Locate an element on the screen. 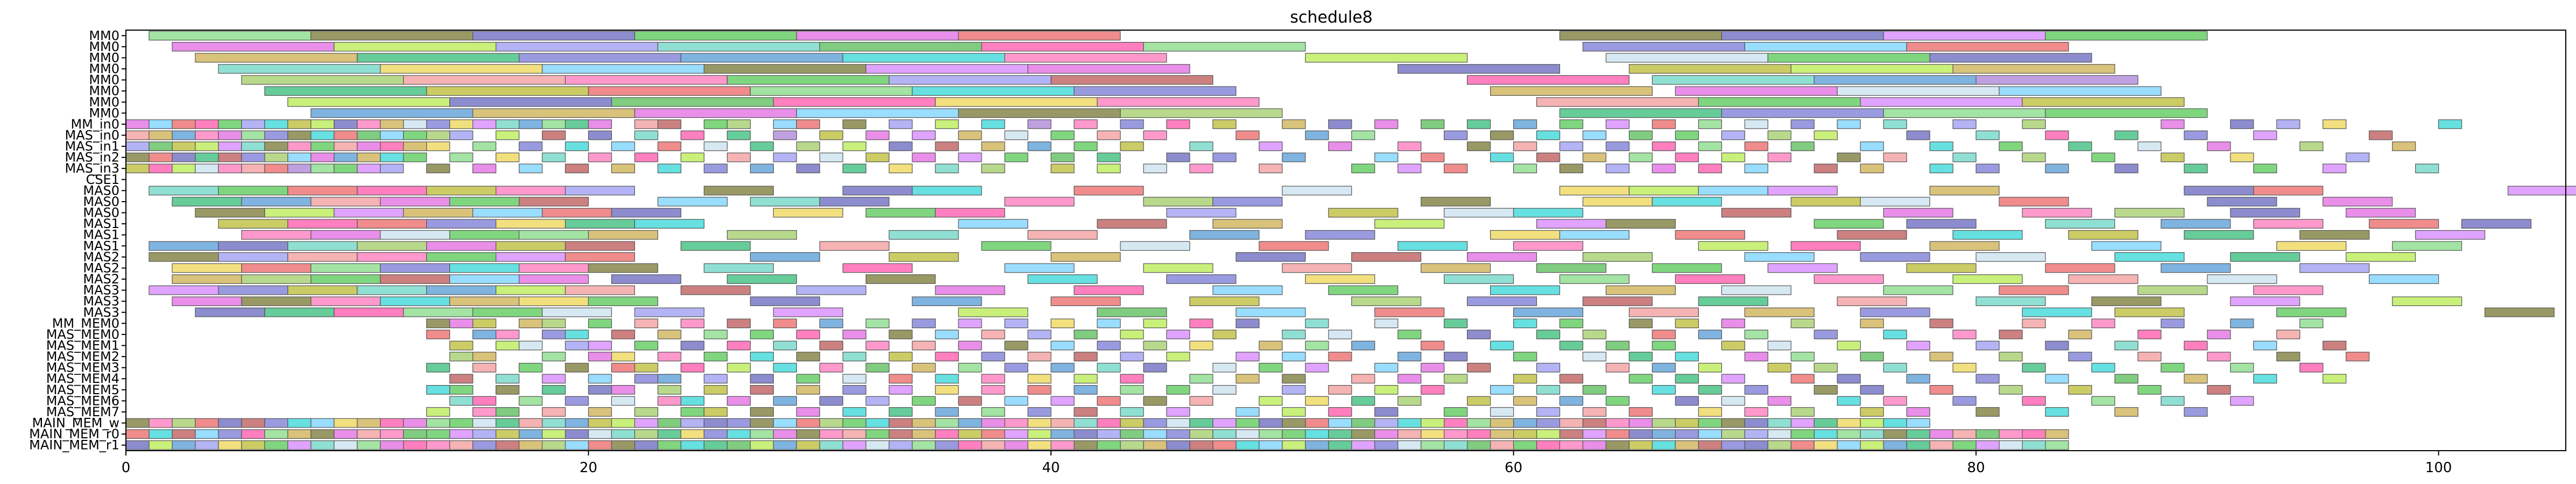 The height and width of the screenshot is (484, 2576). y-tick-label: MAS1 is located at coordinates (101, 224).